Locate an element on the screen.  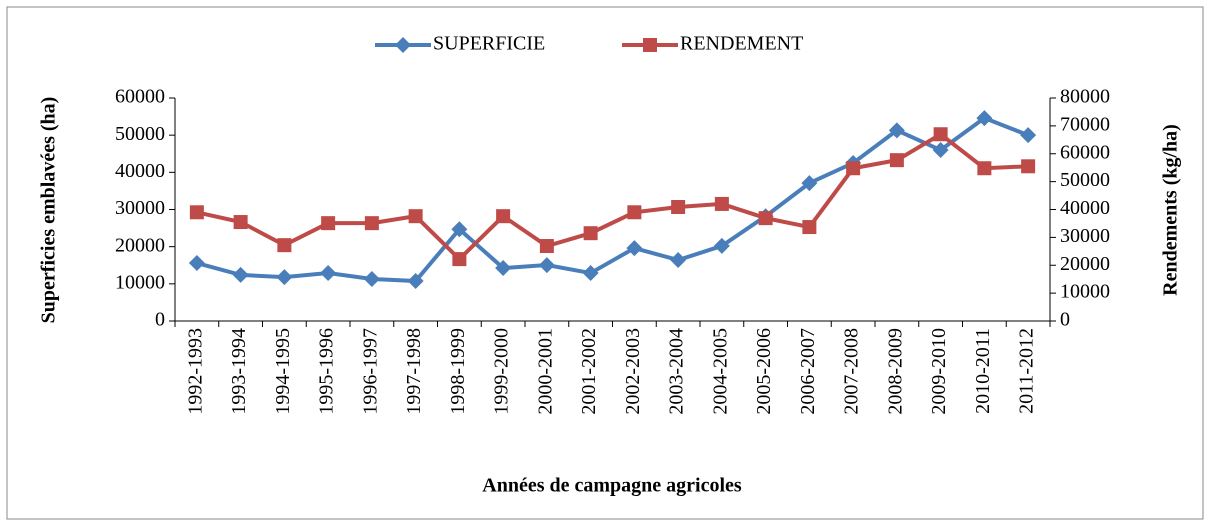
y-tick-label: 50000 is located at coordinates (140, 134).